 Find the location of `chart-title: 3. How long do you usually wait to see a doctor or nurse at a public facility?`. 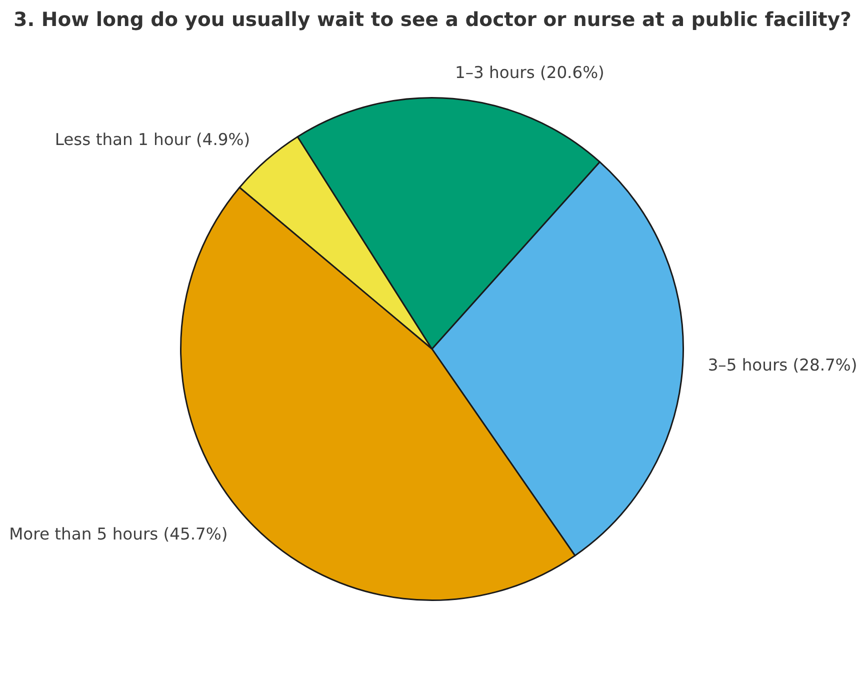

chart-title: 3. How long do you usually wait to see a doctor or nurse at a public facility? is located at coordinates (433, 20).